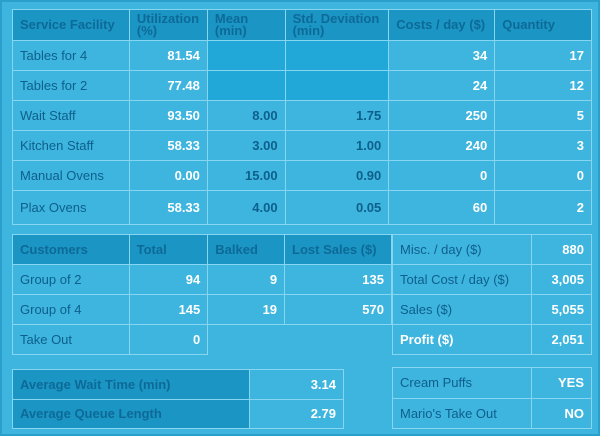 This screenshot has width=600, height=436. I want to click on utilization: 93.50, so click(168, 115).